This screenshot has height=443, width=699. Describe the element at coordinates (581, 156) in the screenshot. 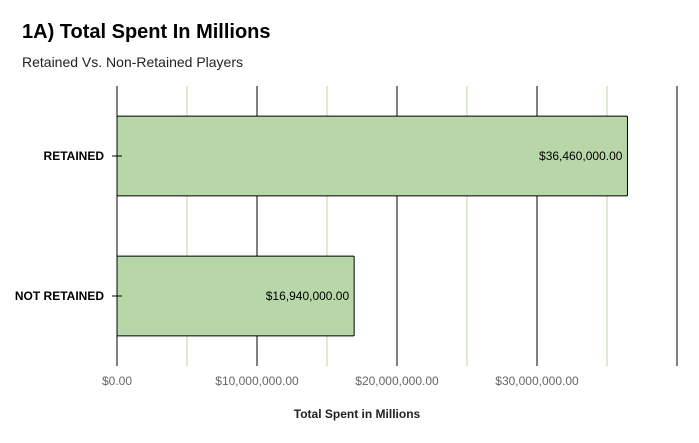

I see `bar-data-label: $36,460,000.00` at that location.